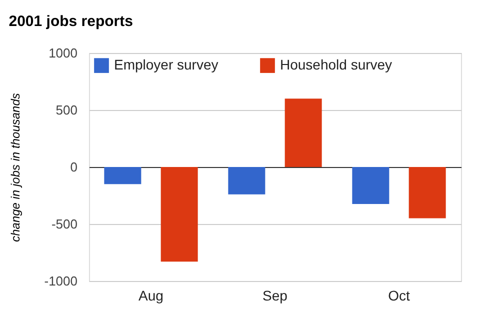 This screenshot has height=320, width=486. Describe the element at coordinates (64, 224) in the screenshot. I see `y-tick-label: -500` at that location.